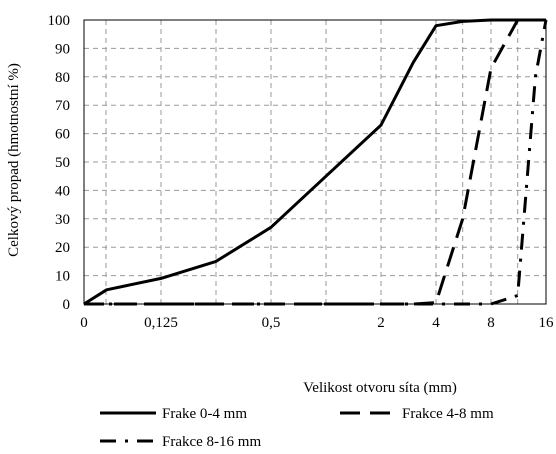  Describe the element at coordinates (59, 21) in the screenshot. I see `y-tick-label: 100` at that location.